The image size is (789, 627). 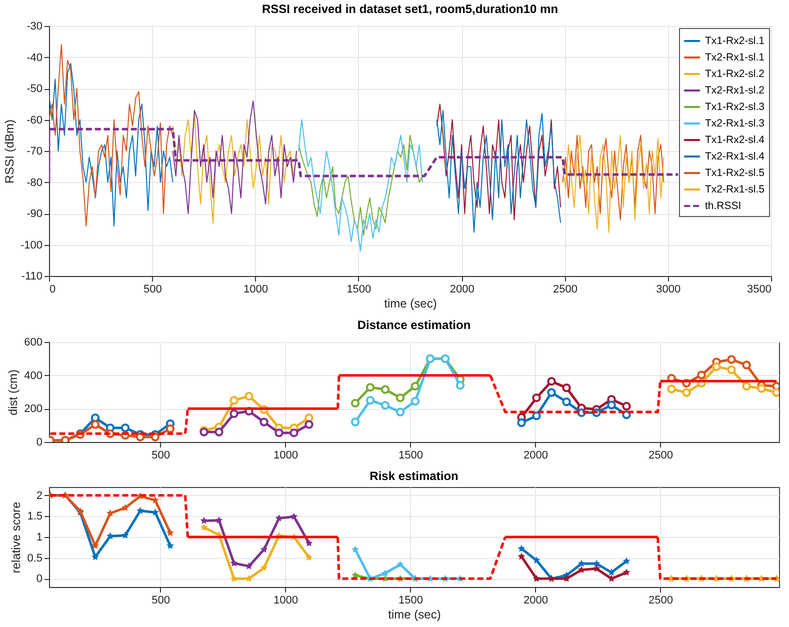 I want to click on y-axis-title: RSSI (dBm), so click(x=9, y=151).